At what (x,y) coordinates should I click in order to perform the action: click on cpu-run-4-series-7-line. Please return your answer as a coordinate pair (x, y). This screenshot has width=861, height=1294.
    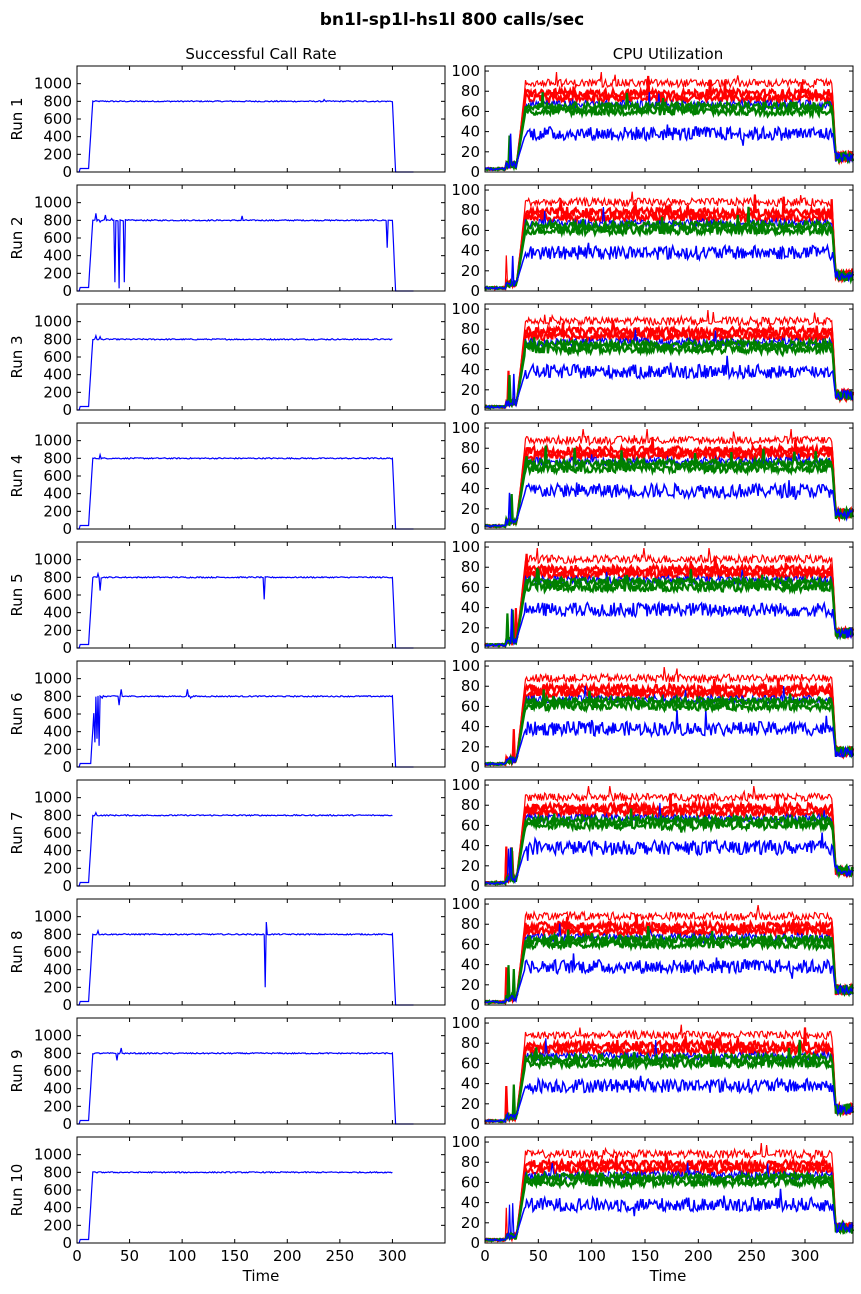
    Looking at the image, I should click on (669, 504).